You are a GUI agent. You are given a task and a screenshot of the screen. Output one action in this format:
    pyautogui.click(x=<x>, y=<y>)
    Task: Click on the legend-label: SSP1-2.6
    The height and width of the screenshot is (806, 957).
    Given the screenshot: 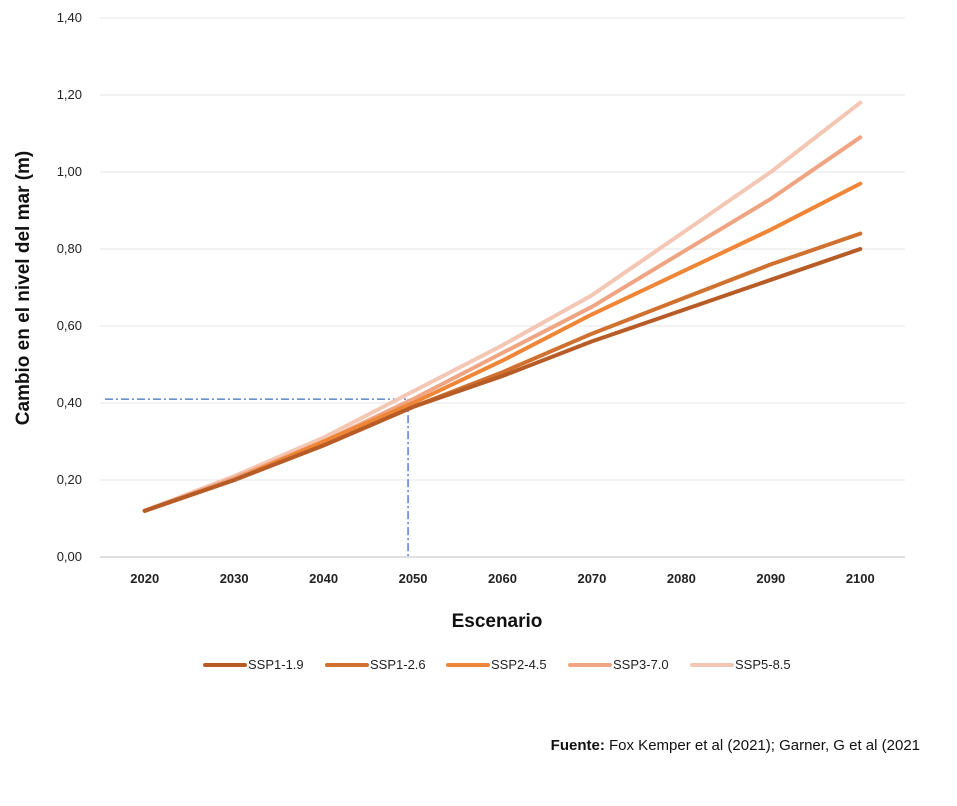 What is the action you would take?
    pyautogui.click(x=398, y=664)
    